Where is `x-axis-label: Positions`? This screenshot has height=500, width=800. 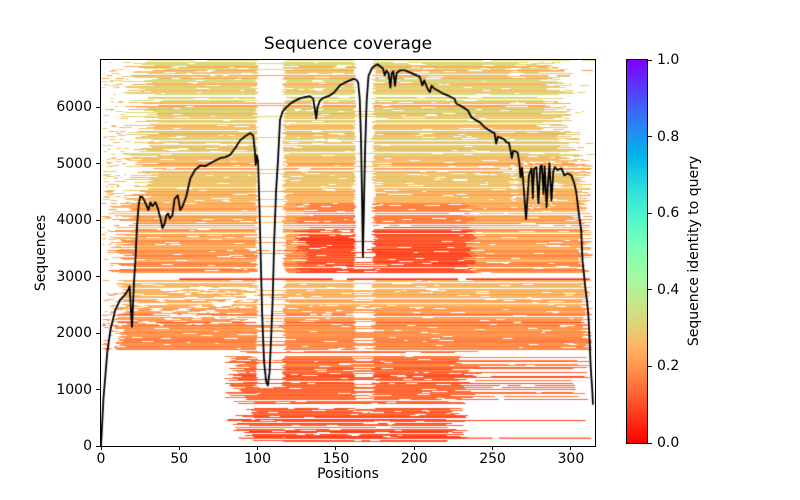
x-axis-label: Positions is located at coordinates (348, 474).